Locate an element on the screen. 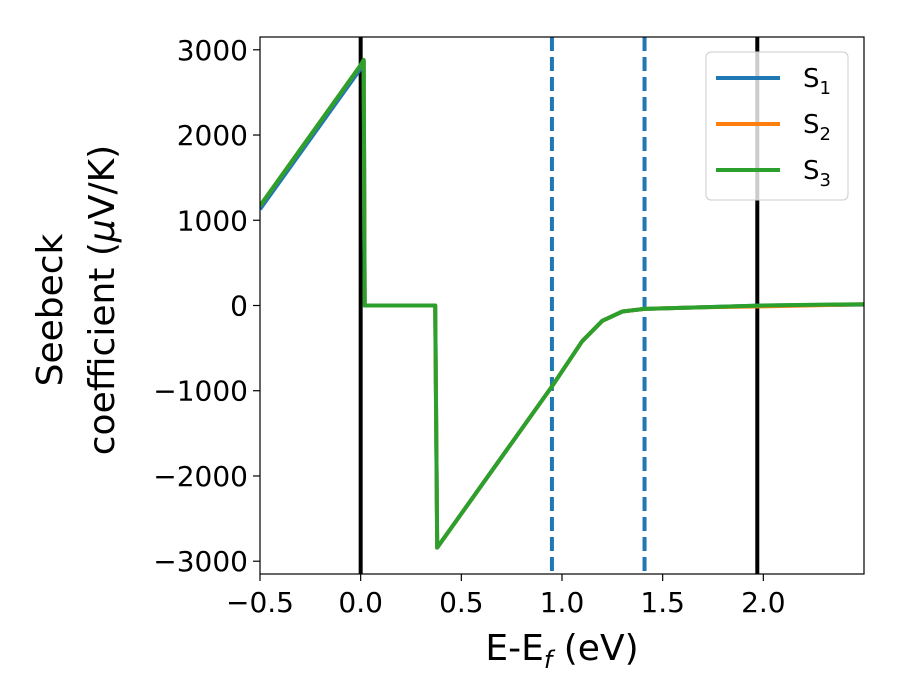 This screenshot has height=700, width=900. legend-label-s2: S2 is located at coordinates (817, 127).